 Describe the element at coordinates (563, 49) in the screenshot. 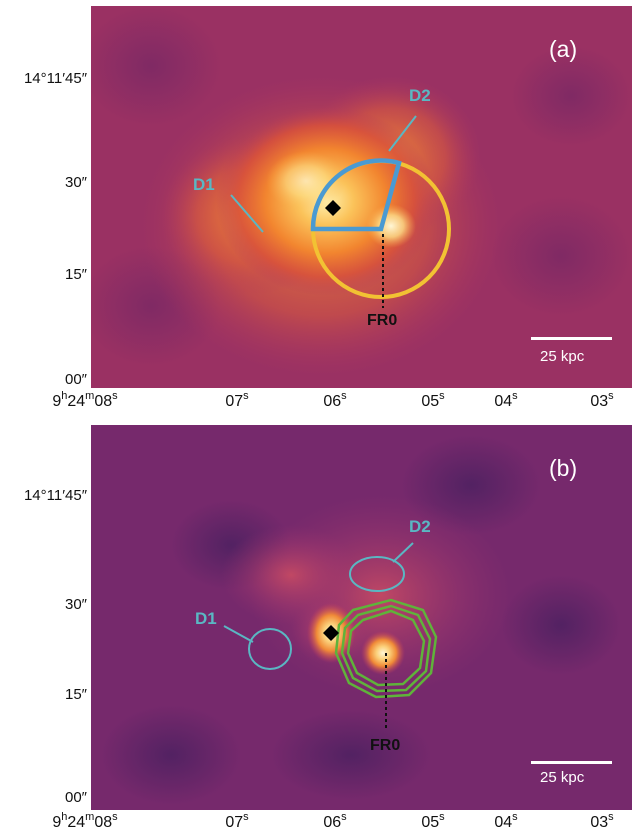

I see `panel-letter: (a)` at that location.